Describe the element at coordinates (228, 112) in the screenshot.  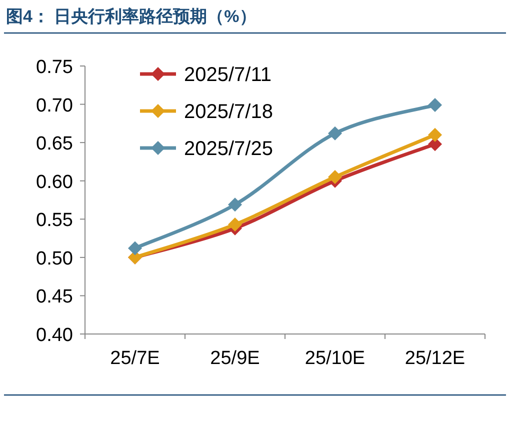
I see `legend-label: 2025/7/18` at that location.